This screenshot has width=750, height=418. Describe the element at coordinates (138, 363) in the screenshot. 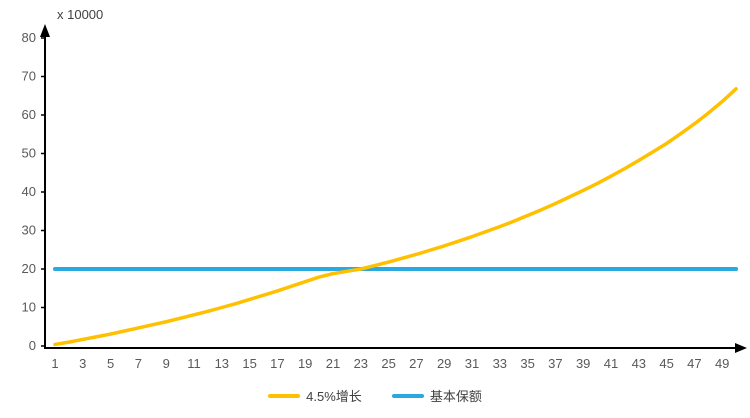

I see `svg-text: 7` at that location.